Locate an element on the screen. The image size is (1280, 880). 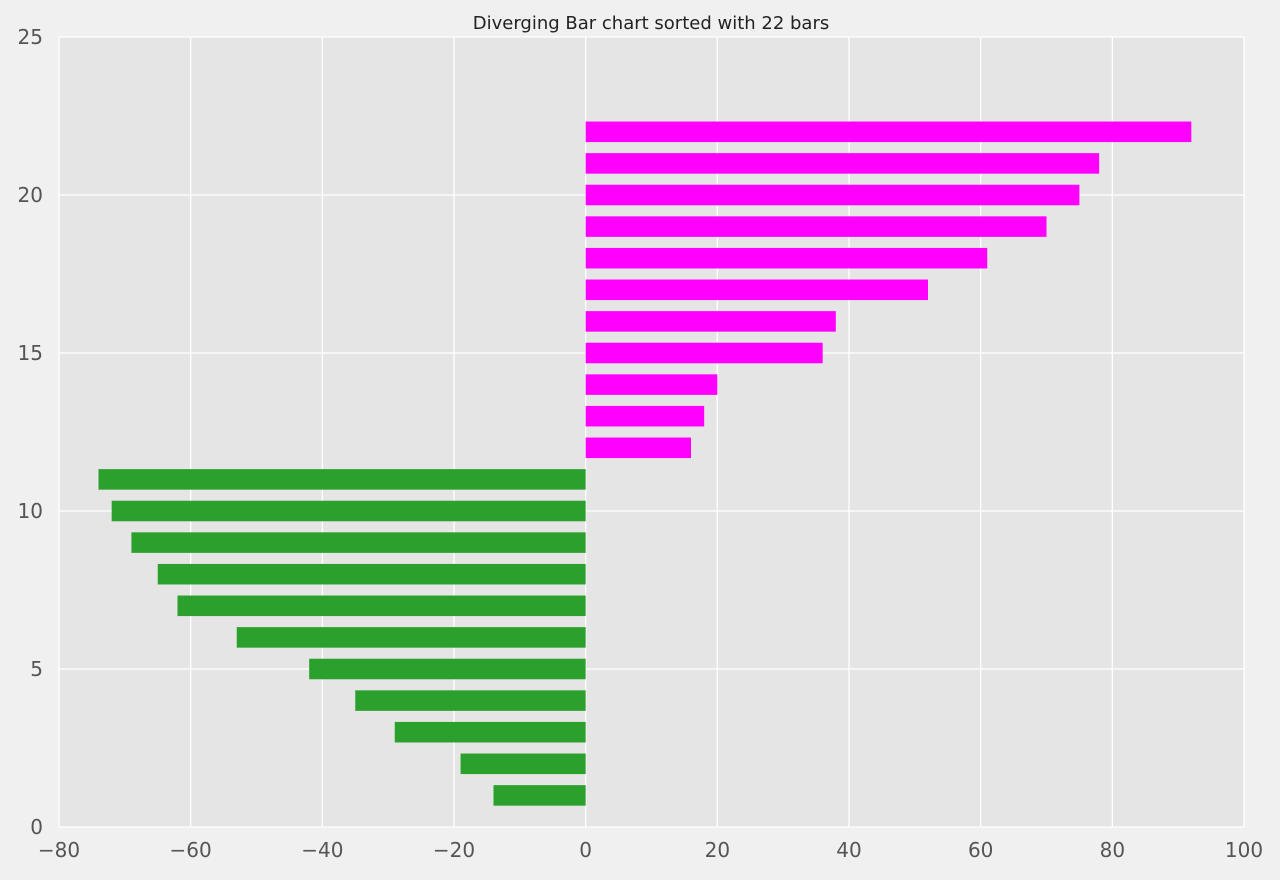
y-tick-label: 5 is located at coordinates (36, 669).